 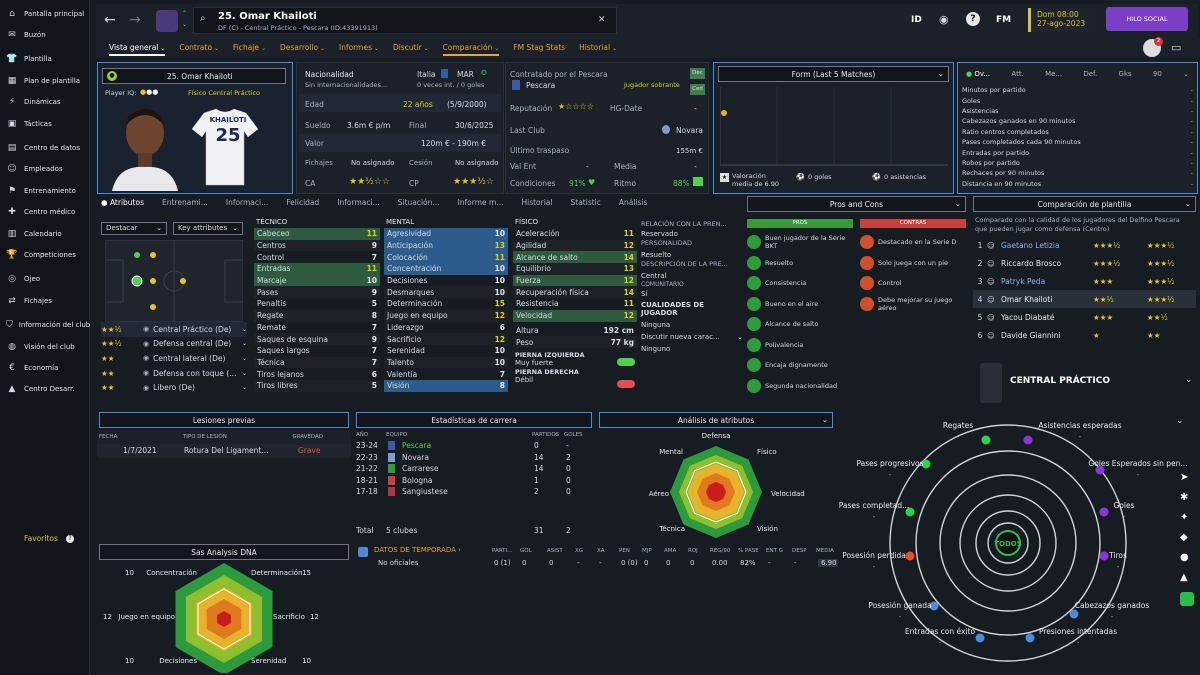 What do you see at coordinates (1084, 245) in the screenshot?
I see `comparison-row: 1 ☺ Gaetano Letizia ★★★½ ★★★½` at bounding box center [1084, 245].